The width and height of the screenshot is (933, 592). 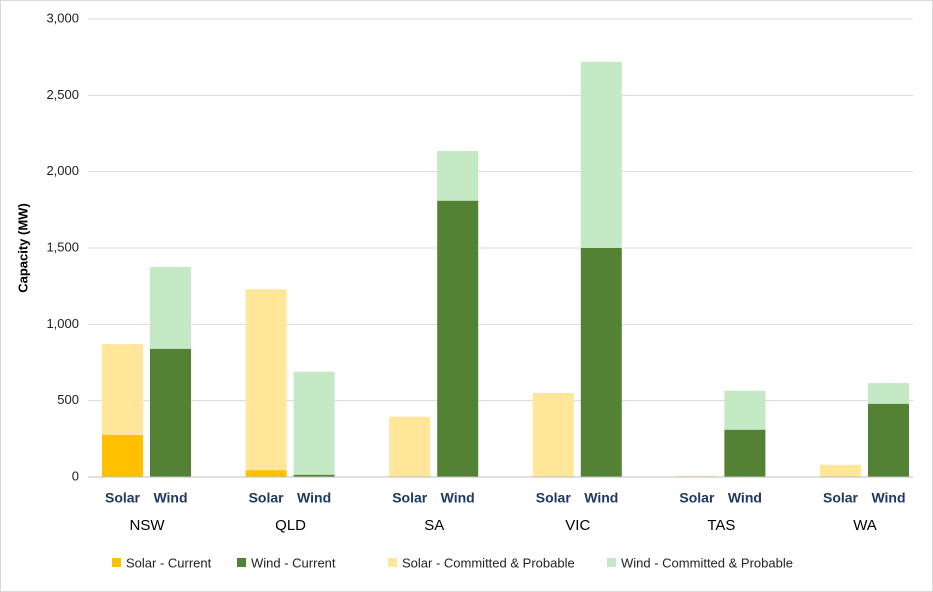 I want to click on legend-label: Solar - Current, so click(x=169, y=562).